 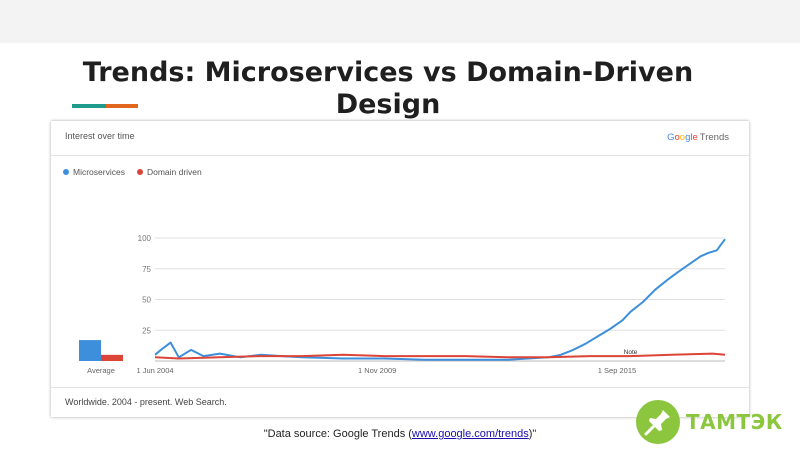 What do you see at coordinates (154, 370) in the screenshot?
I see `x-tick-label: 1 Jun 2004` at bounding box center [154, 370].